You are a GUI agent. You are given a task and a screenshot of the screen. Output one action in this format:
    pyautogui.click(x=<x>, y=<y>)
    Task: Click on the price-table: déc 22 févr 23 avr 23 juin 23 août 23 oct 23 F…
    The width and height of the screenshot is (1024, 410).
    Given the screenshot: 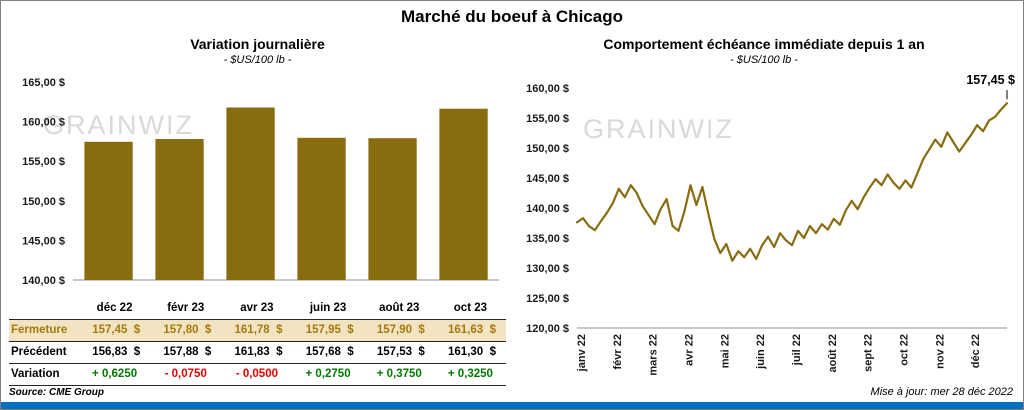 What is the action you would take?
    pyautogui.click(x=257, y=342)
    